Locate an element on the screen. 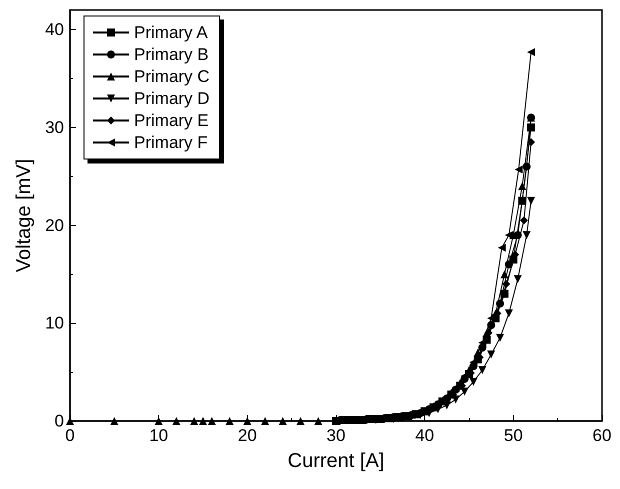 The width and height of the screenshot is (620, 489). x-tick-label: 10 is located at coordinates (158, 435).